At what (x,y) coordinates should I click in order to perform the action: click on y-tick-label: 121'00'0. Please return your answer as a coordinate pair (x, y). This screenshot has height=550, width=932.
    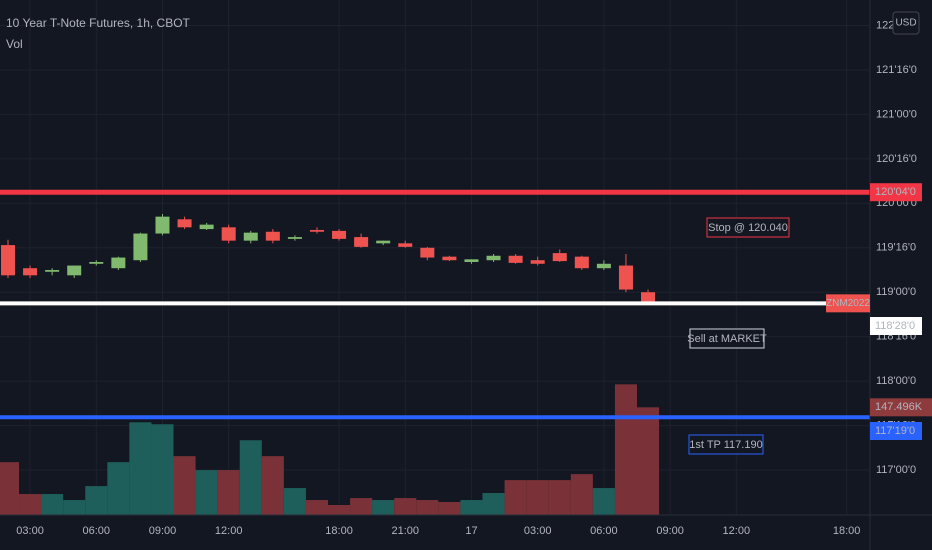
    Looking at the image, I should click on (896, 114).